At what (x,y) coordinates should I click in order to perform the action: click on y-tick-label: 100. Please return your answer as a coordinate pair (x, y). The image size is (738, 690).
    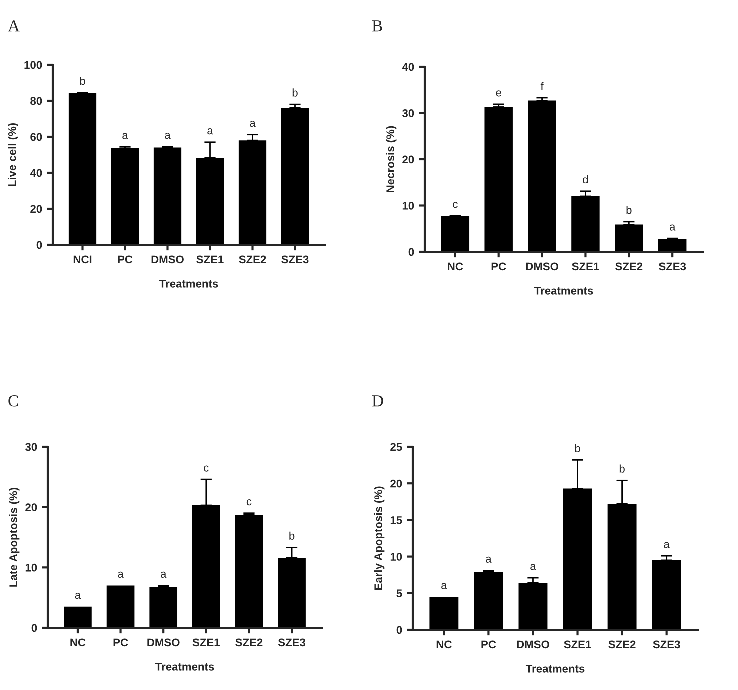
    Looking at the image, I should click on (33, 65).